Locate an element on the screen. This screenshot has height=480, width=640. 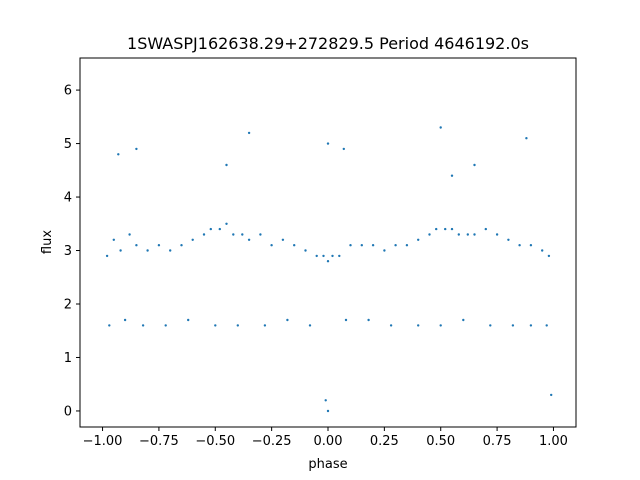
x-tick-label: 0.00 is located at coordinates (328, 441).